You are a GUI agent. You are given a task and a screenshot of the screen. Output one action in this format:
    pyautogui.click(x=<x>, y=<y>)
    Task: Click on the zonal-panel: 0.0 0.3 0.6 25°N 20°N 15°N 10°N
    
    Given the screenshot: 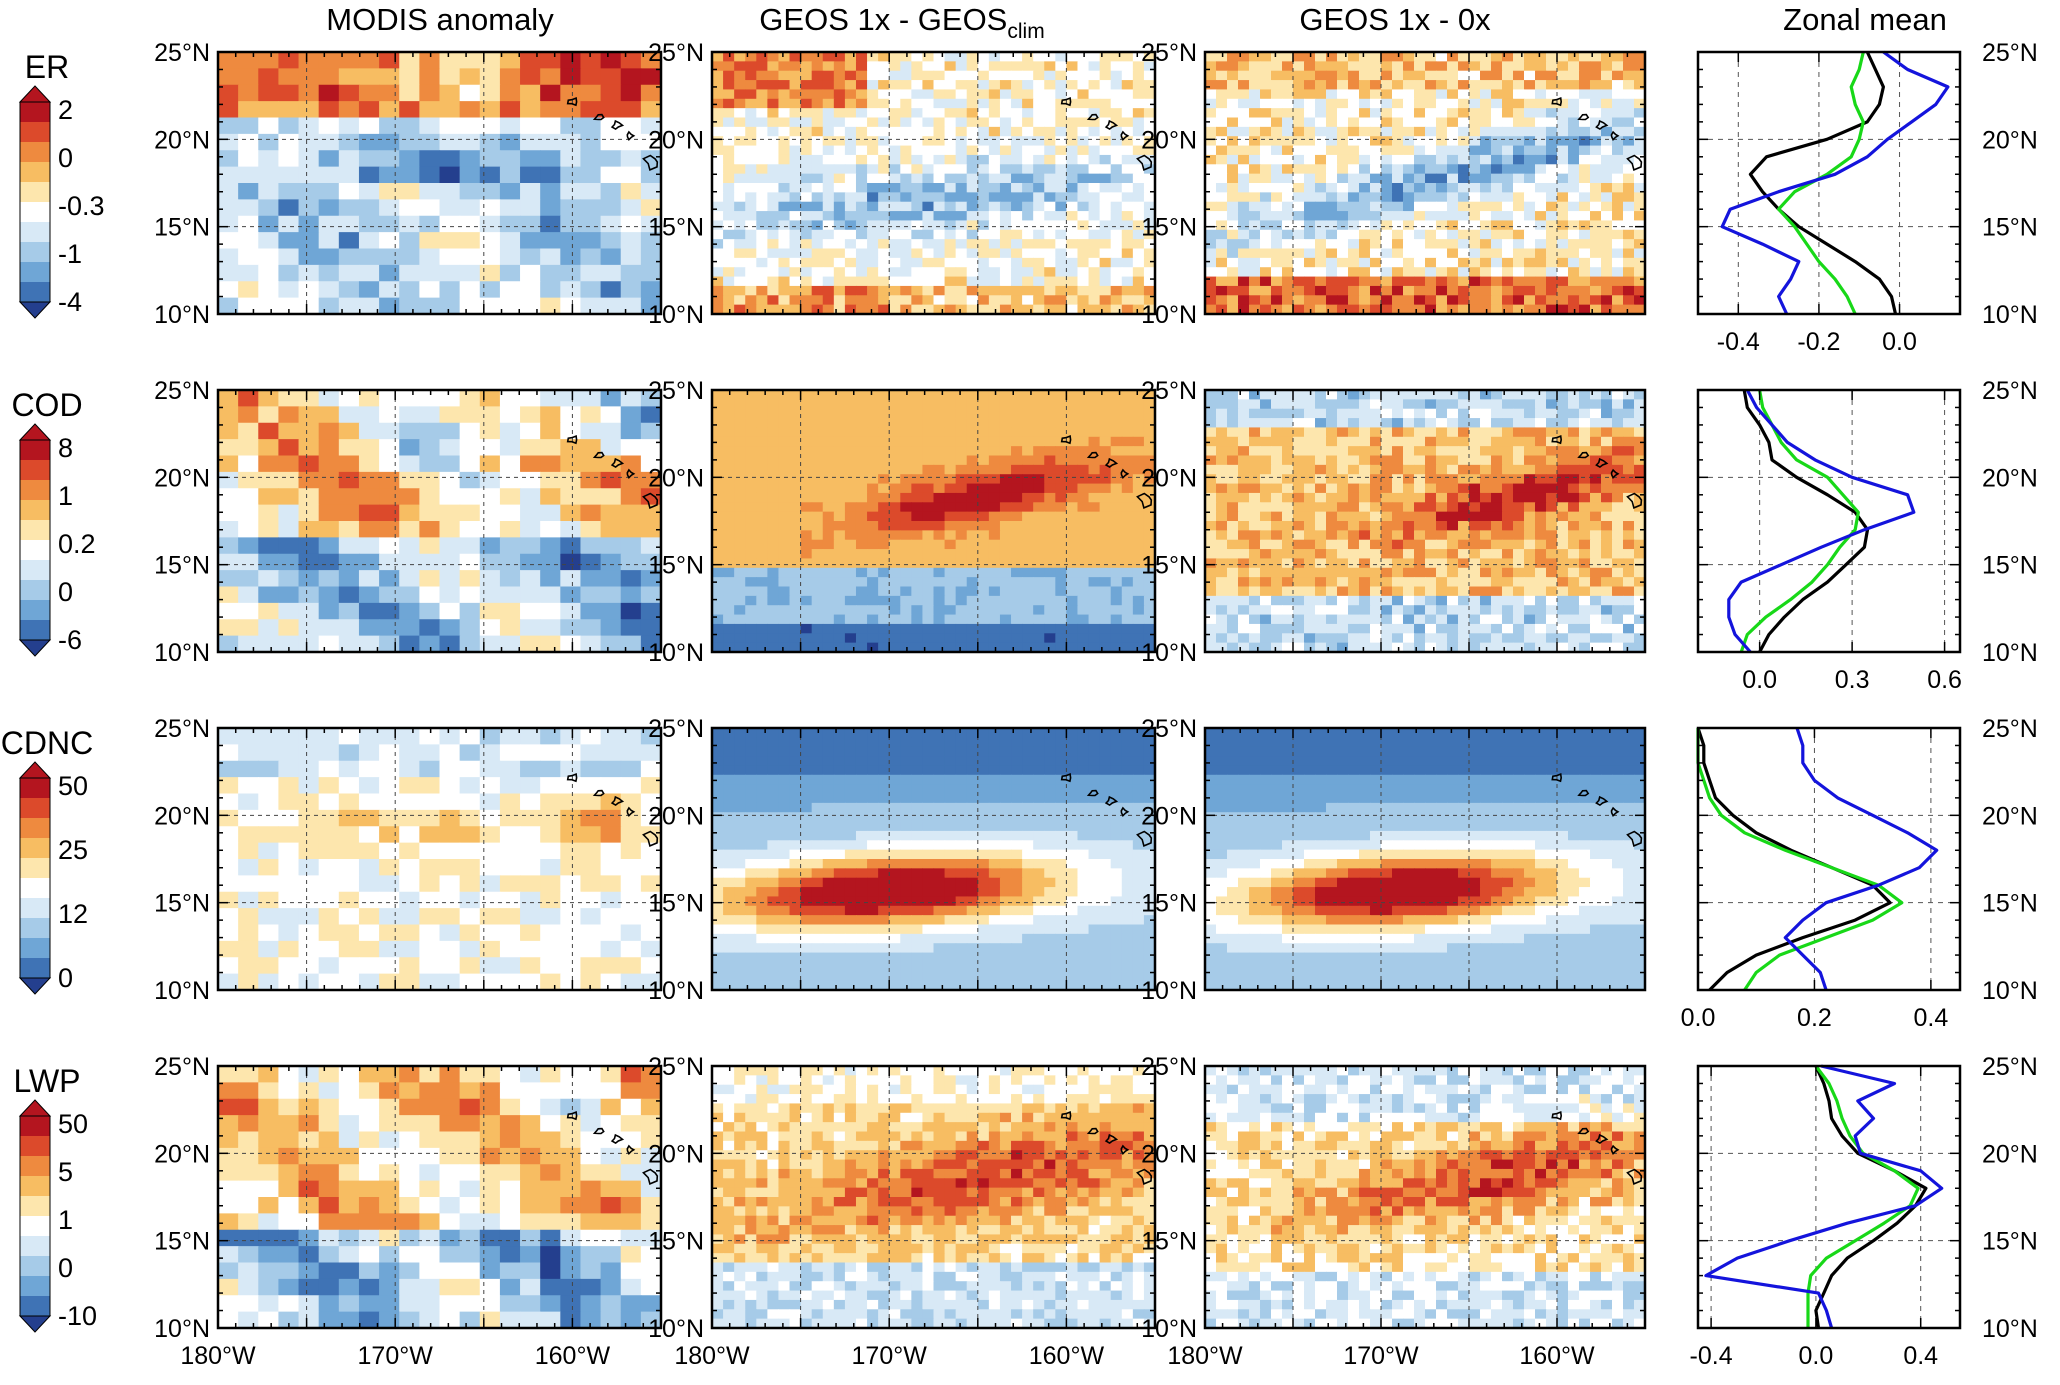 What is the action you would take?
    pyautogui.click(x=1867, y=535)
    